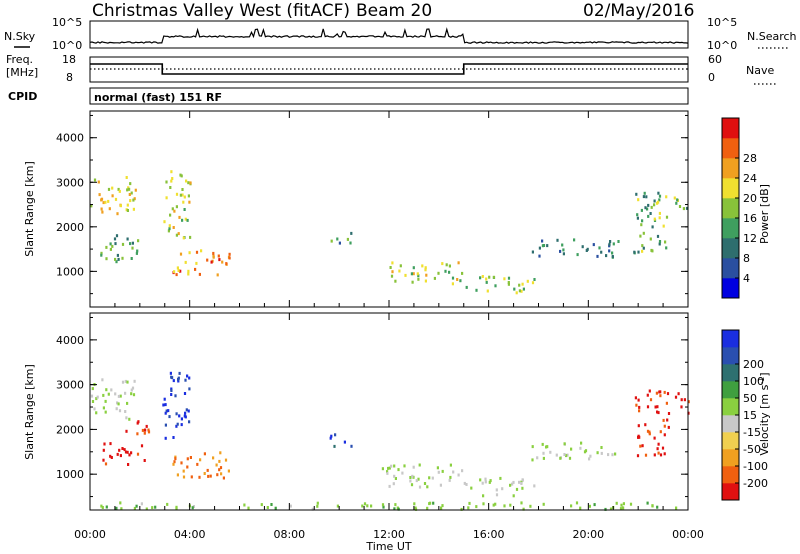  What do you see at coordinates (750, 415) in the screenshot?
I see `velocity-colorbar-tick-label: 15` at bounding box center [750, 415].